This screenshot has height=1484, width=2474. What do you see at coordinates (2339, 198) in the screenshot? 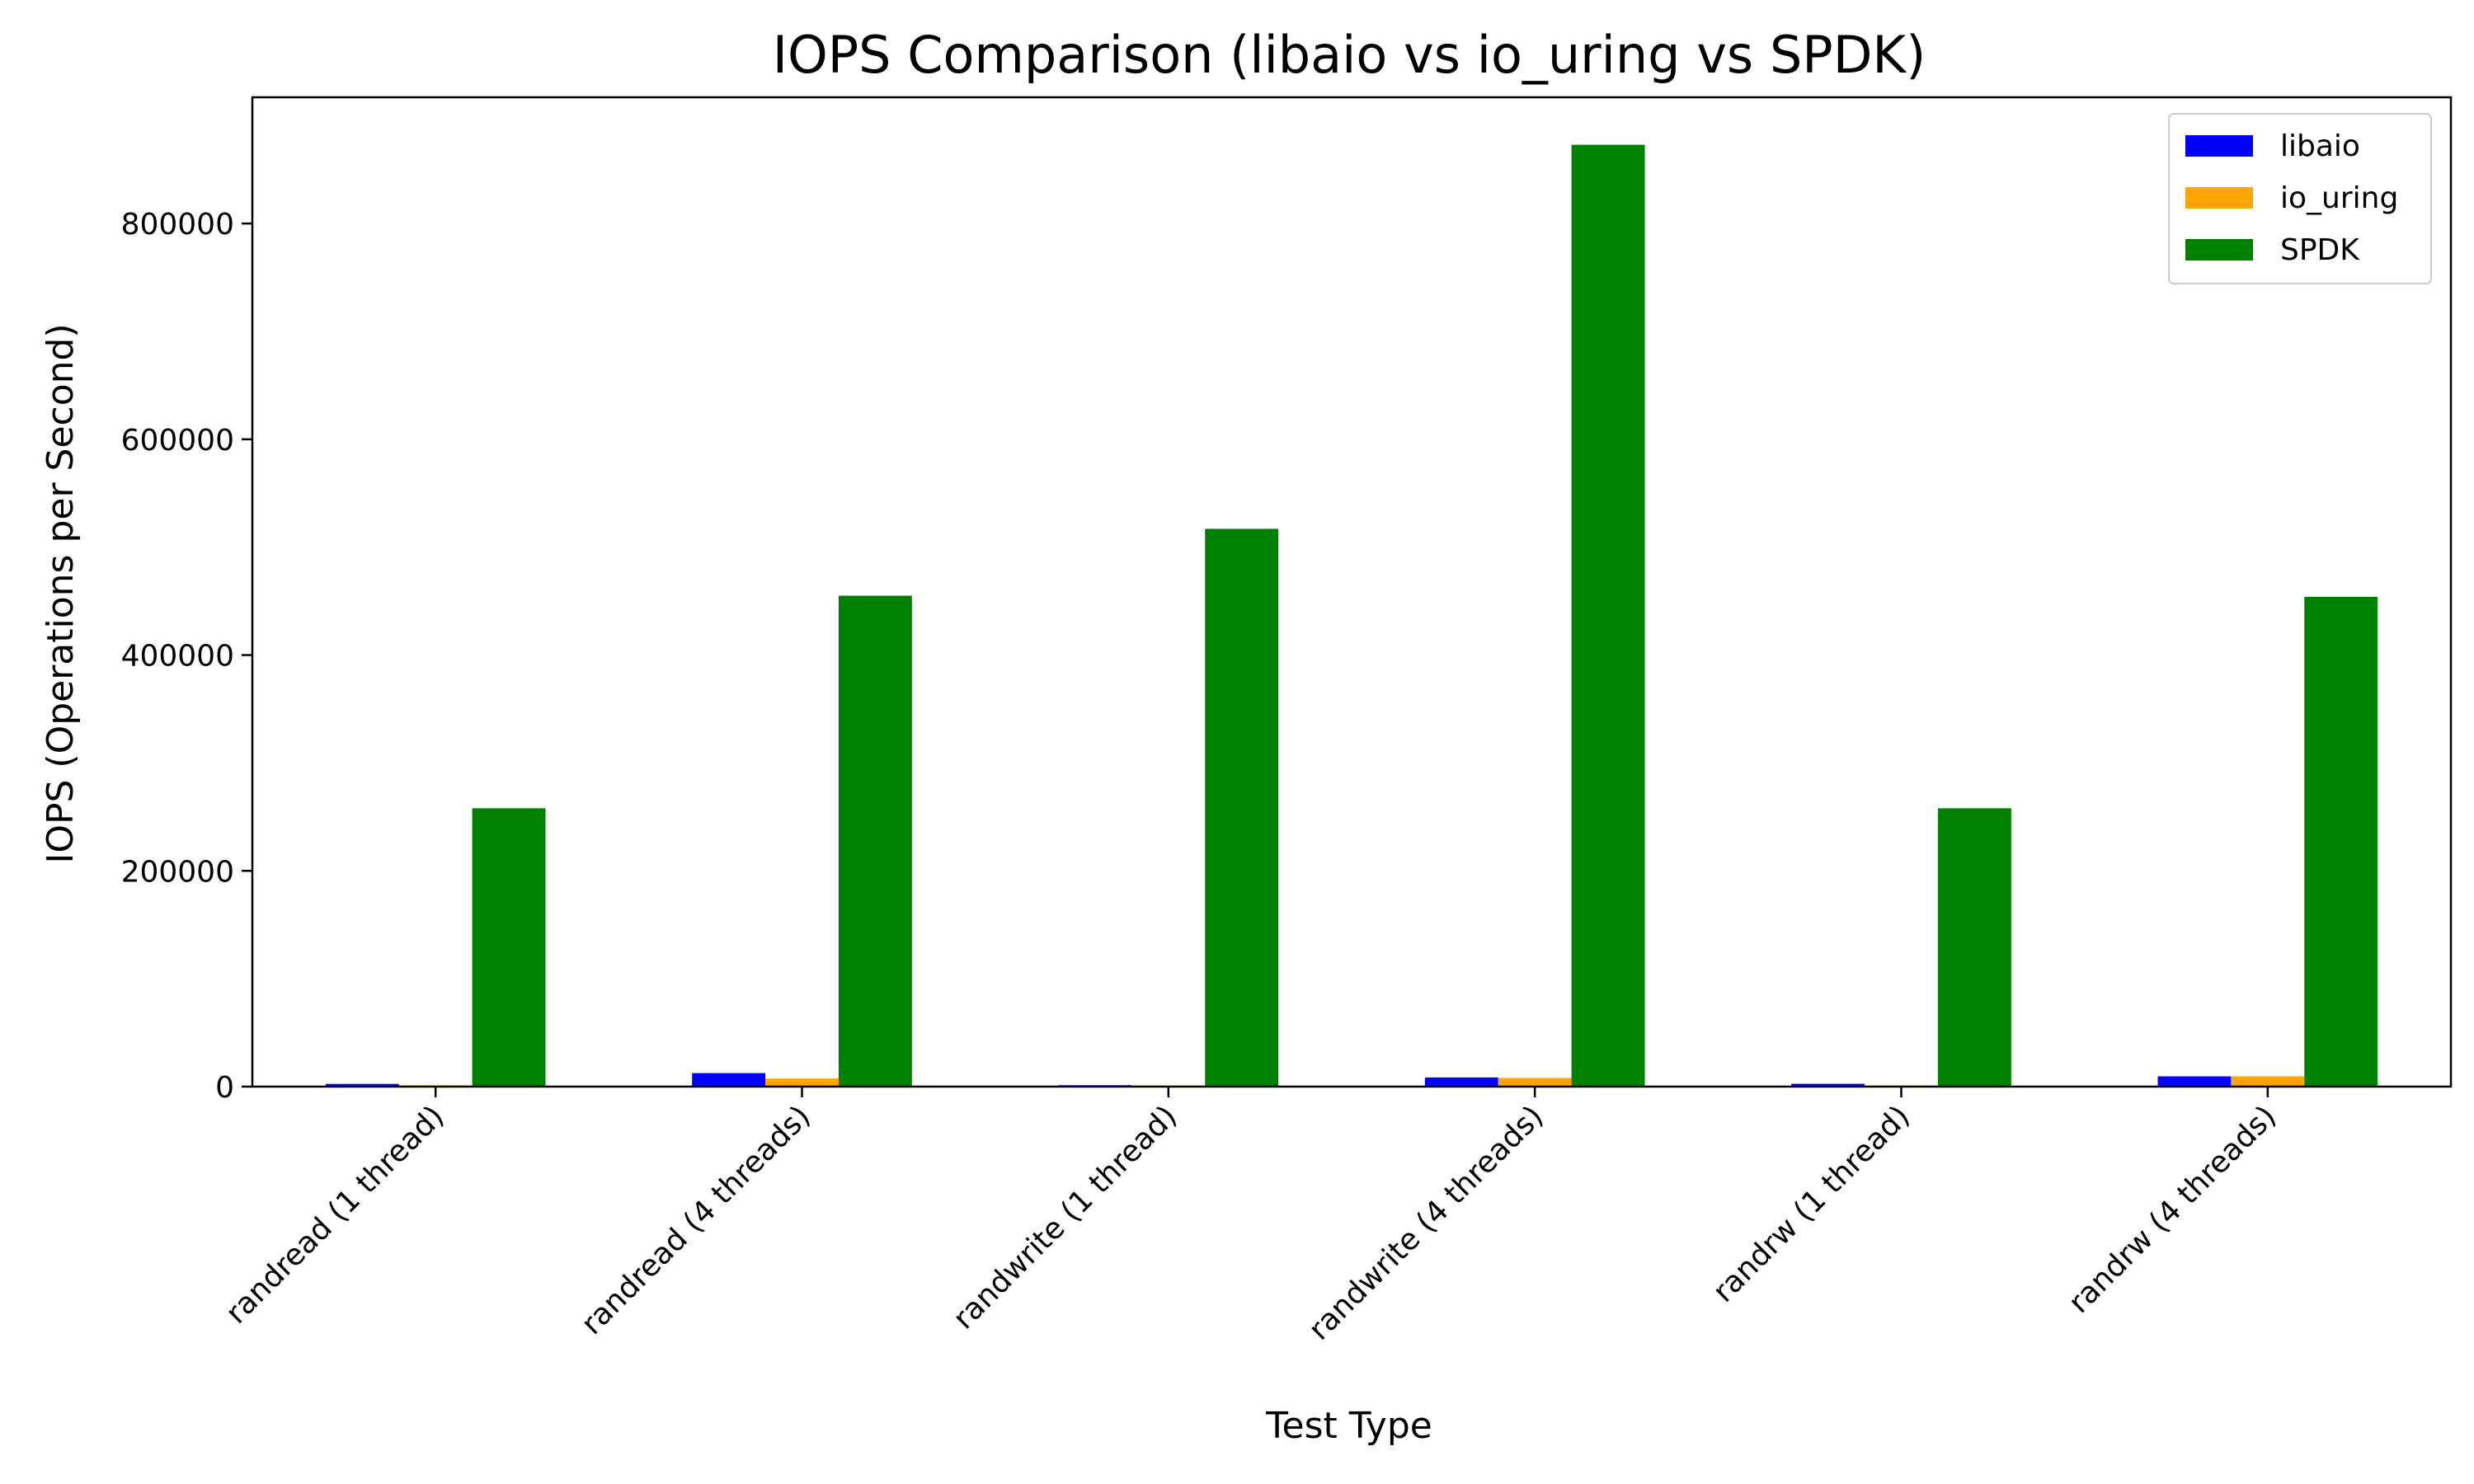
I see `legend-label-io_uring: io_uring` at bounding box center [2339, 198].